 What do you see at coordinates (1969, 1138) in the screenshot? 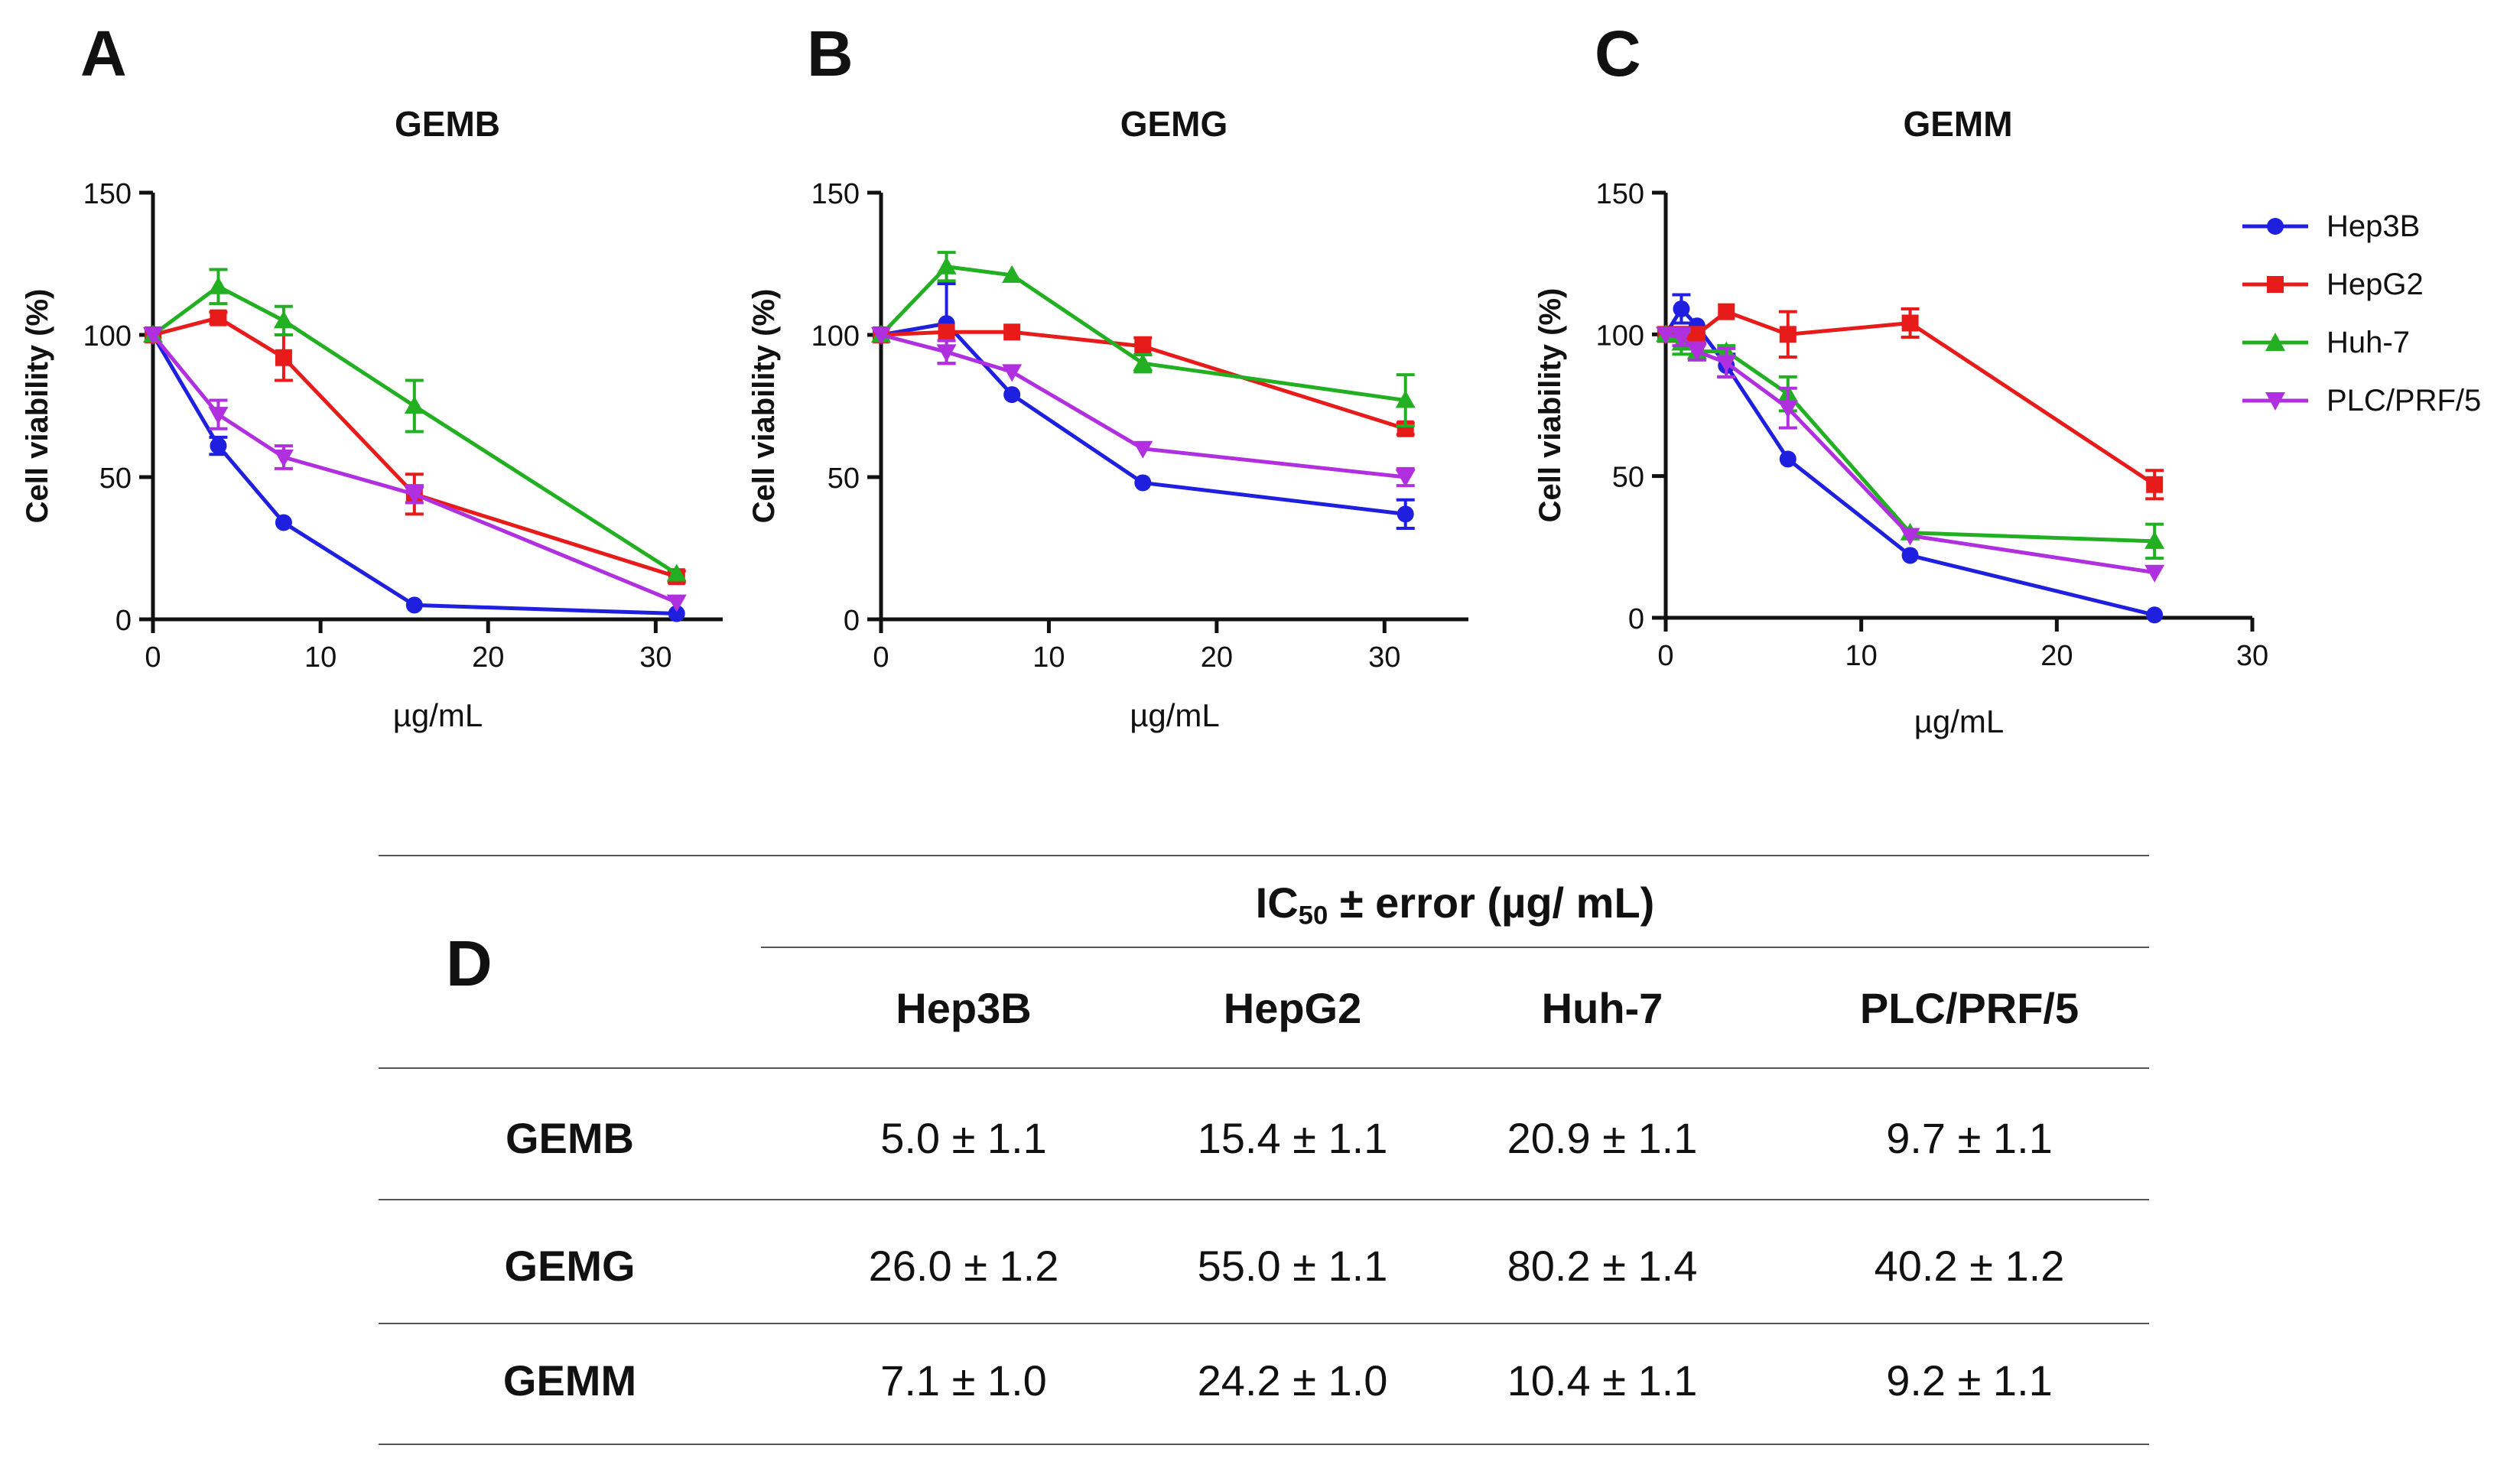
I see `cell-gemb-plcprf5: 9.7 ± 1.1` at bounding box center [1969, 1138].